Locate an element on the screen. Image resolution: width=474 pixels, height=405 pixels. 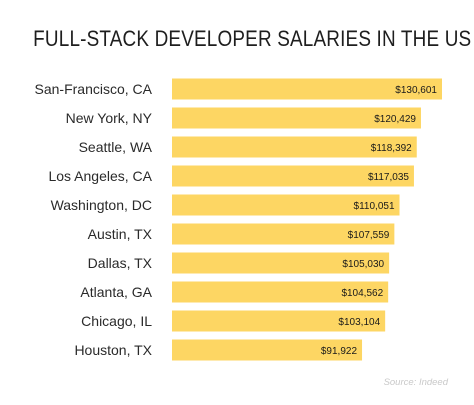
bar-row: Houston, TX $91,922 is located at coordinates (218, 350).